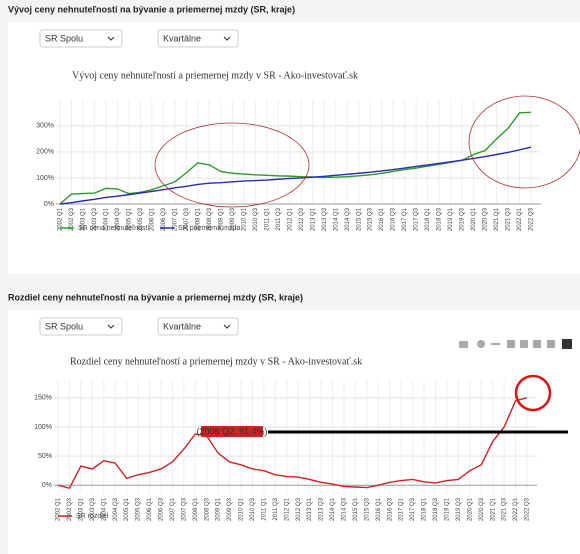 The image size is (580, 554). Describe the element at coordinates (463, 344) in the screenshot. I see `camera-icon` at that location.